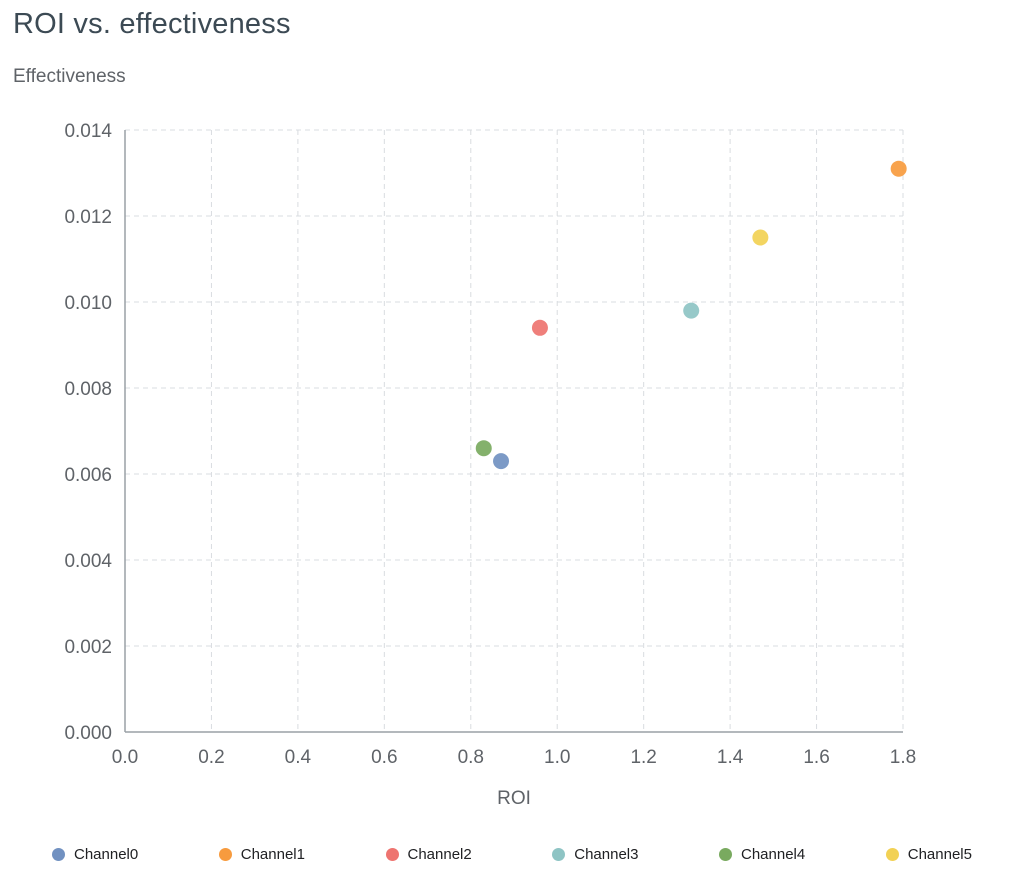 The height and width of the screenshot is (878, 1024). I want to click on y-tick-label: 0.012, so click(88, 217).